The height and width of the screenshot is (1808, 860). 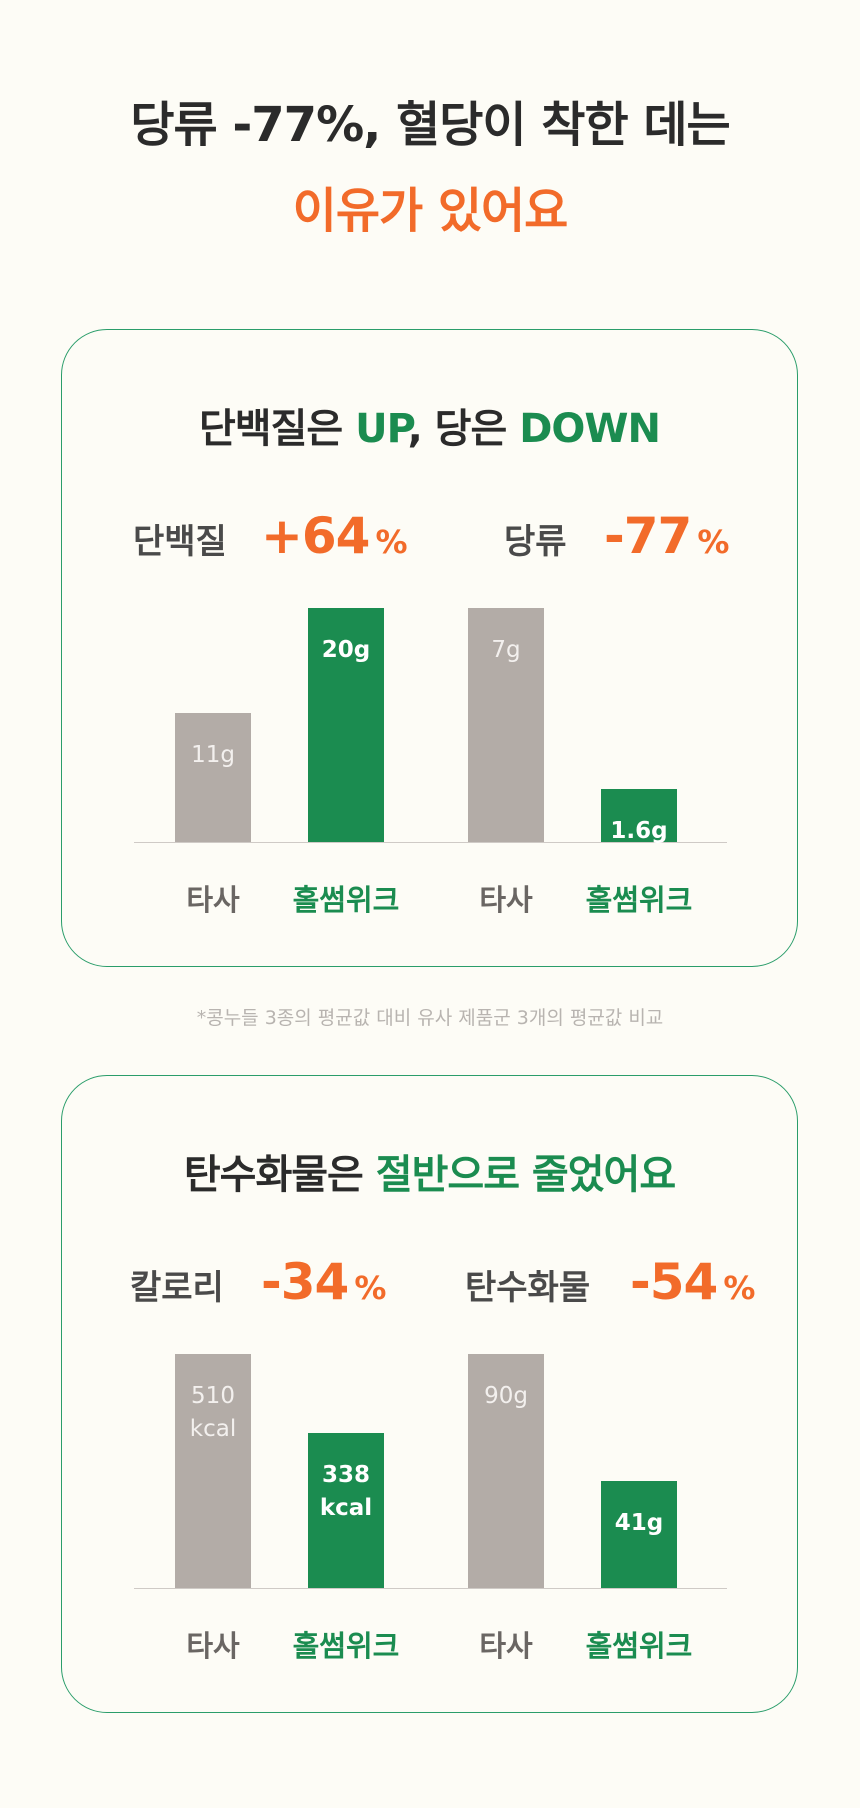 I want to click on title-highlight: 절반으로 줄었어요, so click(x=525, y=1175).